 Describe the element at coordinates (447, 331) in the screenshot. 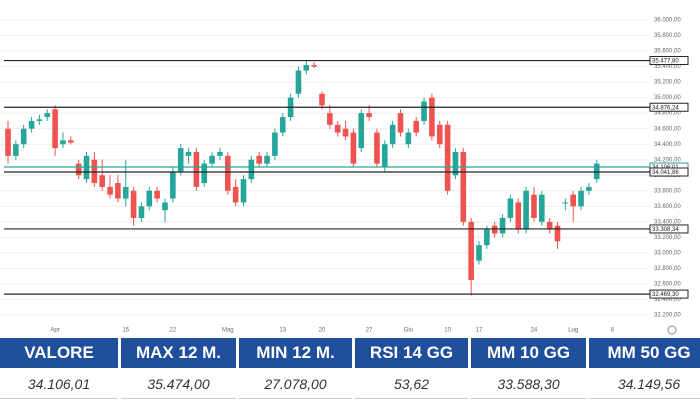

I see `x-tick-label: 10` at that location.